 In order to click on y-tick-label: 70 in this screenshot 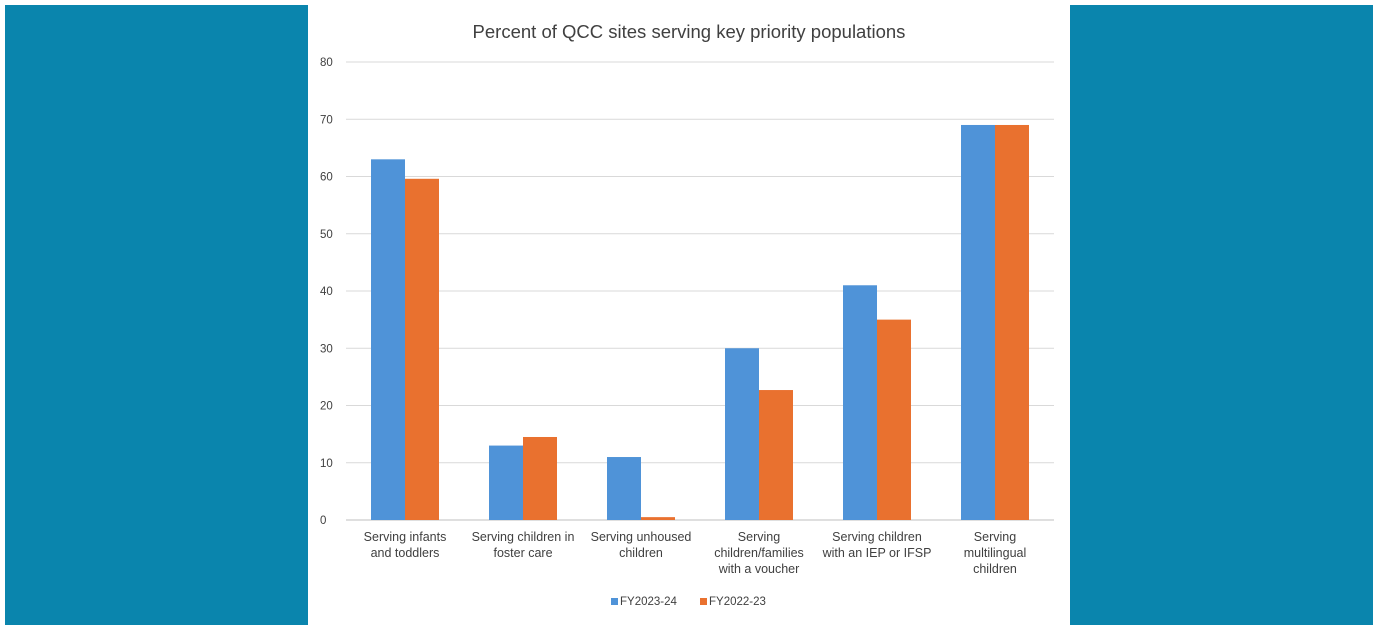, I will do `click(326, 120)`.